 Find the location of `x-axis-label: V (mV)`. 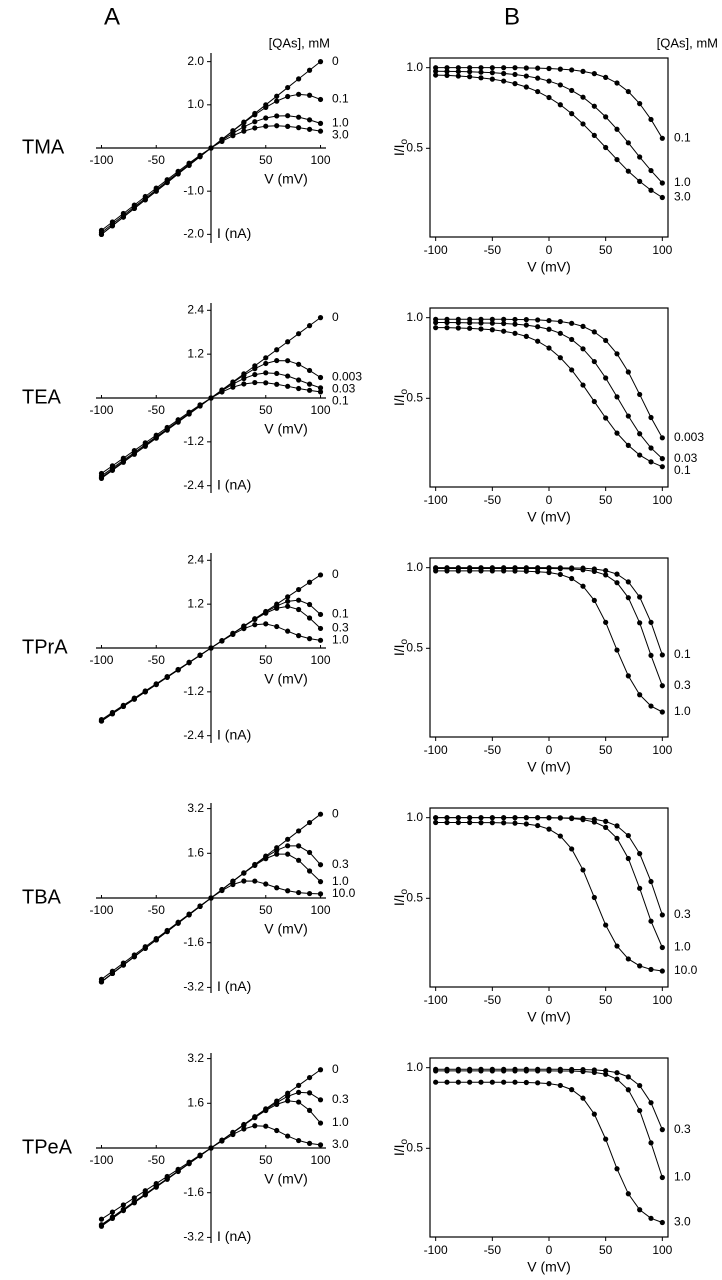

x-axis-label: V (mV) is located at coordinates (286, 429).